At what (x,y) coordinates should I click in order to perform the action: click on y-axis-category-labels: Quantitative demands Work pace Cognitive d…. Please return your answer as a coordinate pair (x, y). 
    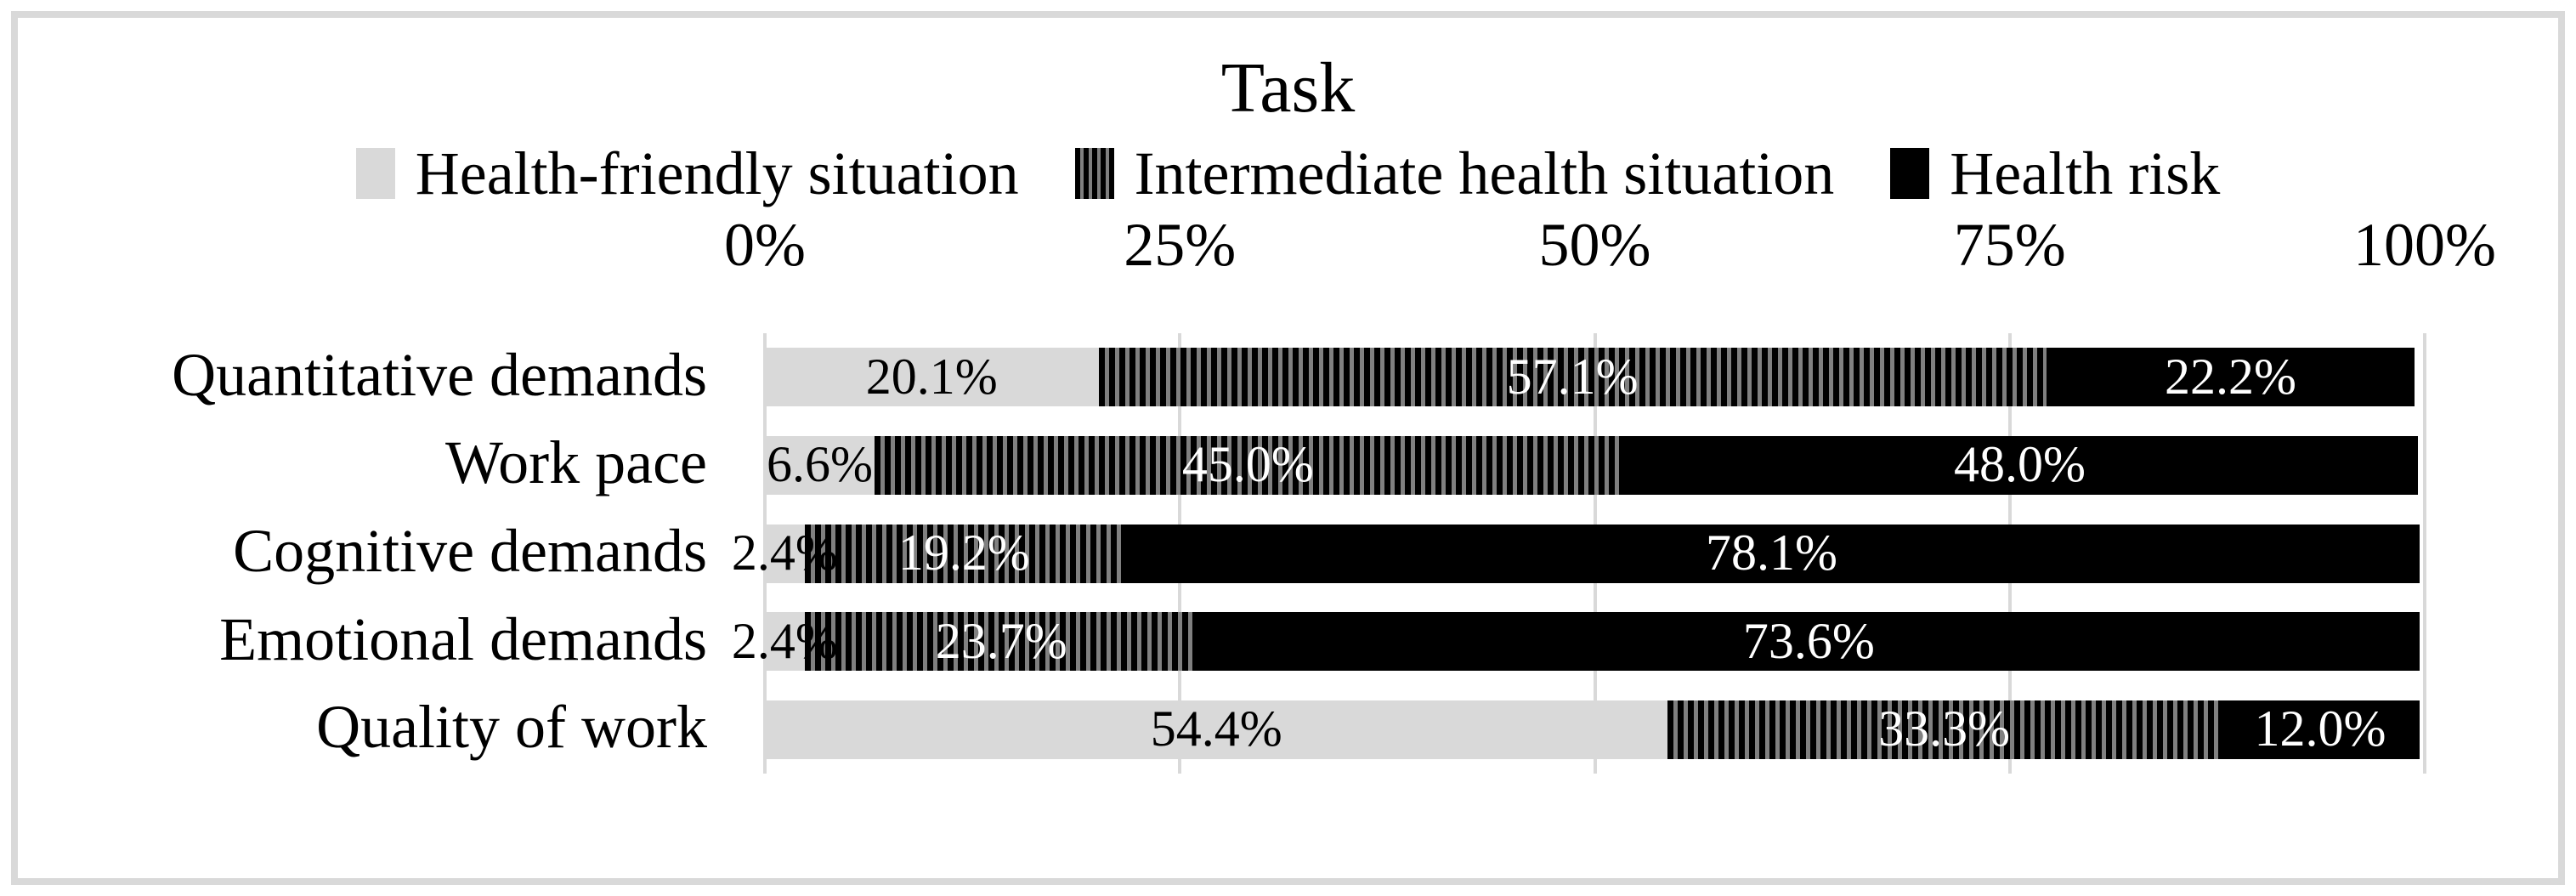
    Looking at the image, I should click on (353, 554).